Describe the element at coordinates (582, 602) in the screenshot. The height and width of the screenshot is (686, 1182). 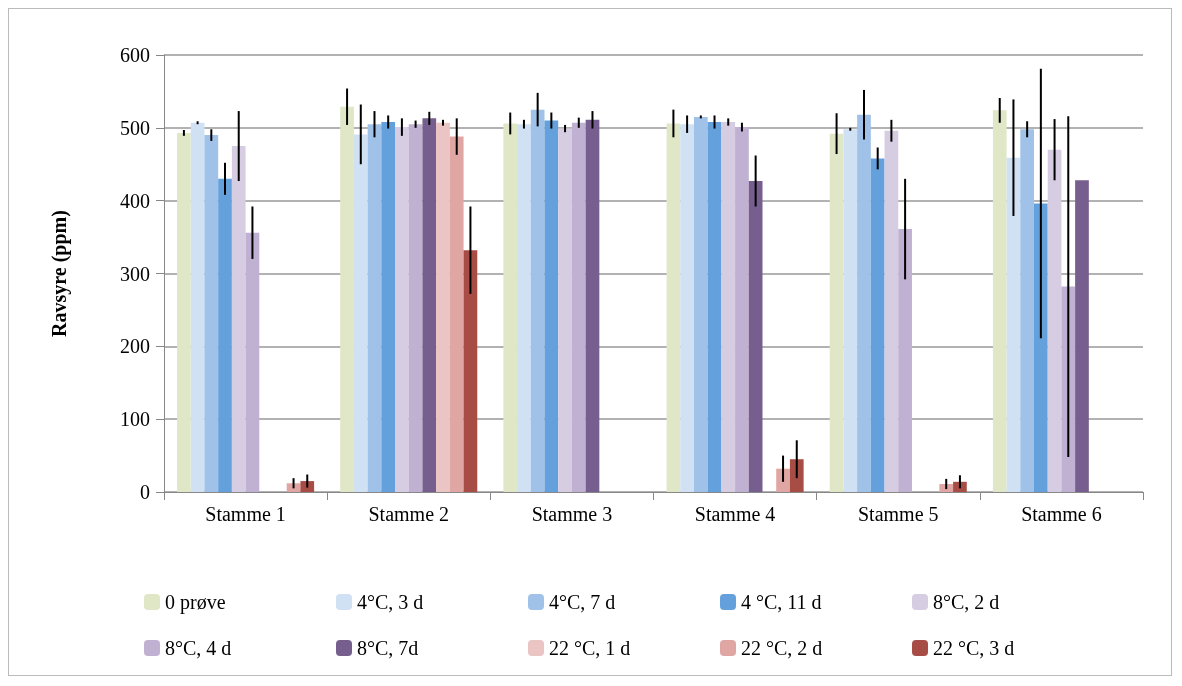
I see `legend-label: 4°C, 7 d` at that location.